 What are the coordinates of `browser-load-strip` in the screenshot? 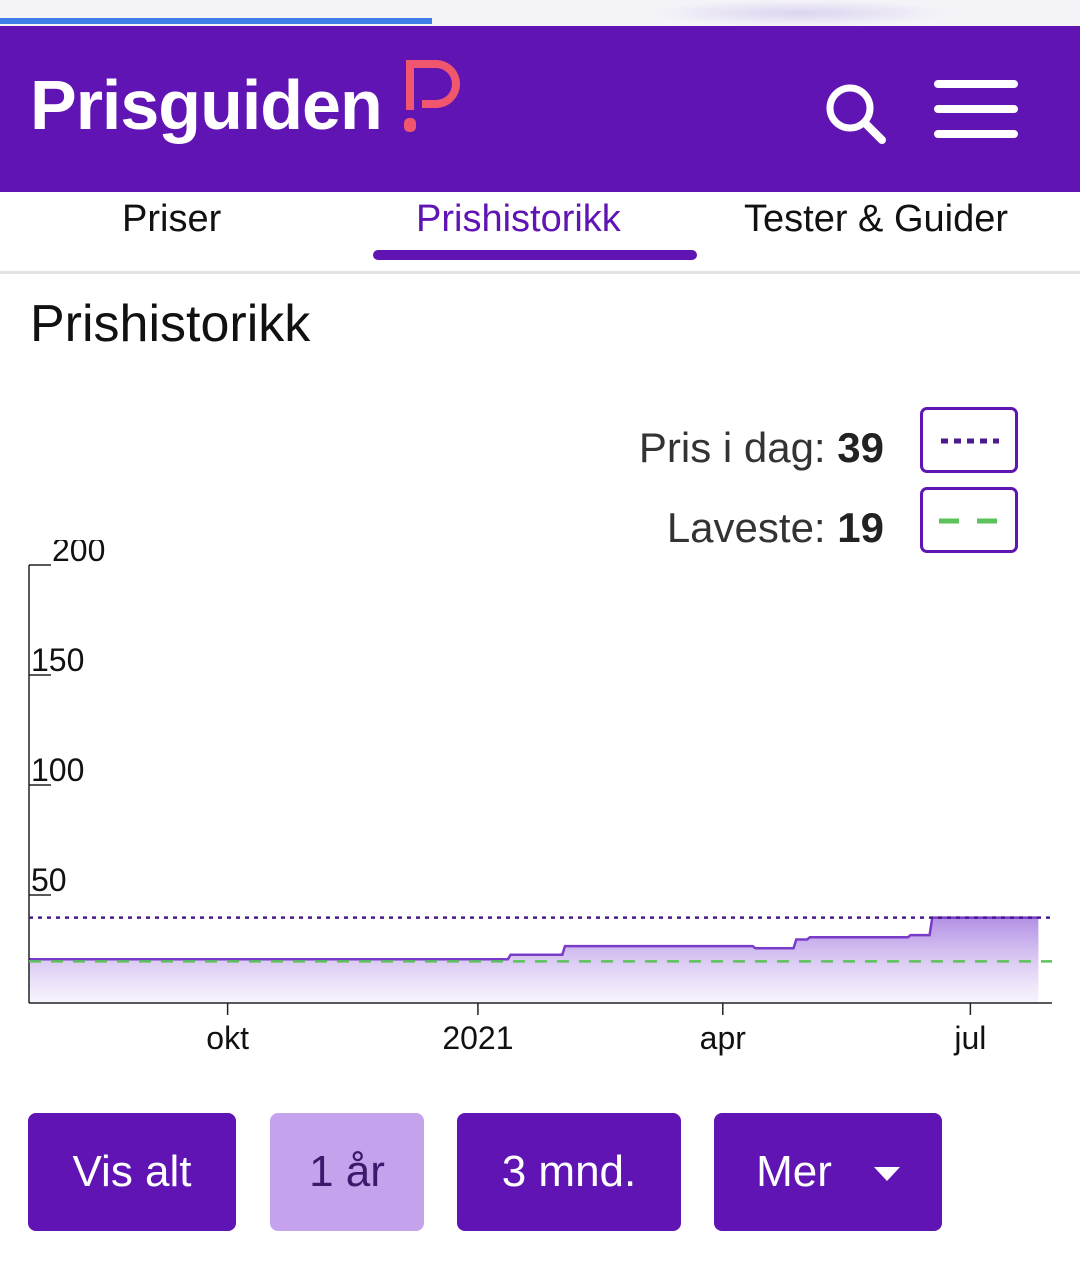 It's located at (540, 13).